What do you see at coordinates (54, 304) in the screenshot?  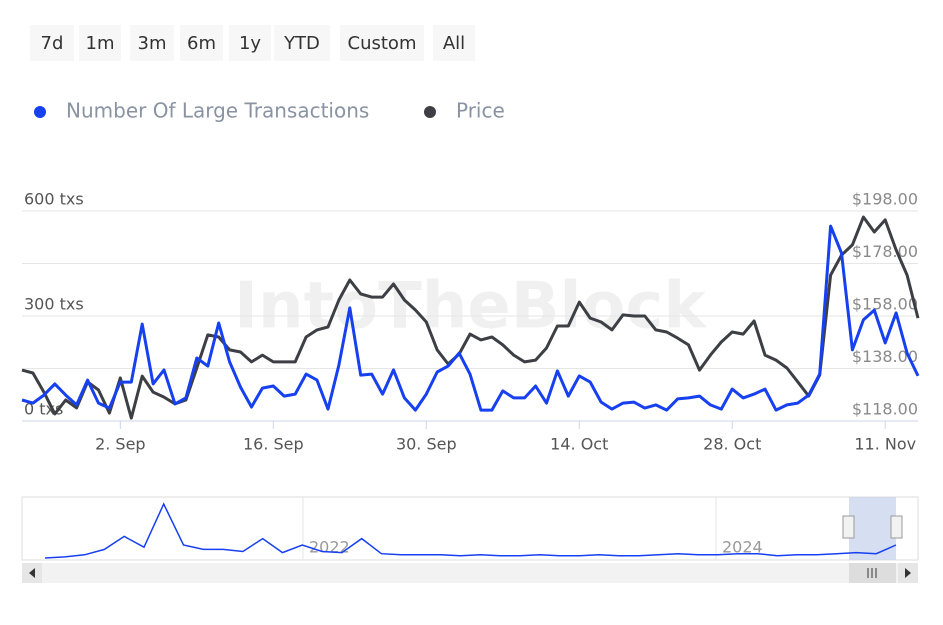 I see `y-tick-label: 300 txs` at bounding box center [54, 304].